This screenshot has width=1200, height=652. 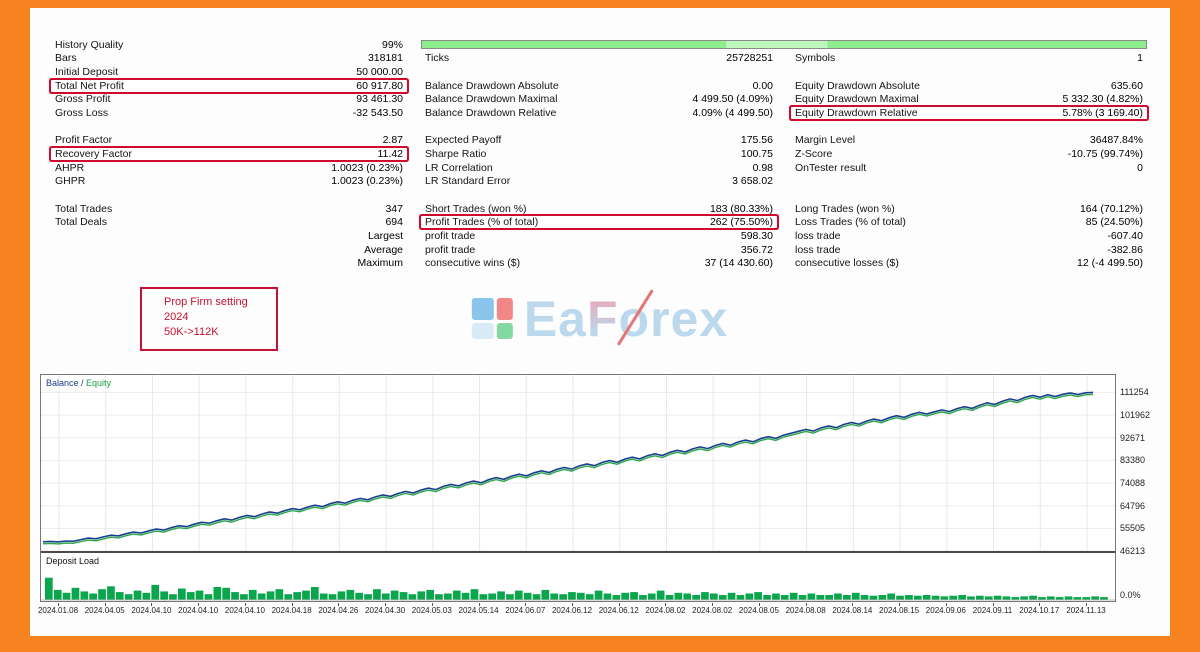 What do you see at coordinates (229, 236) in the screenshot?
I see `stat-cell: Largest` at bounding box center [229, 236].